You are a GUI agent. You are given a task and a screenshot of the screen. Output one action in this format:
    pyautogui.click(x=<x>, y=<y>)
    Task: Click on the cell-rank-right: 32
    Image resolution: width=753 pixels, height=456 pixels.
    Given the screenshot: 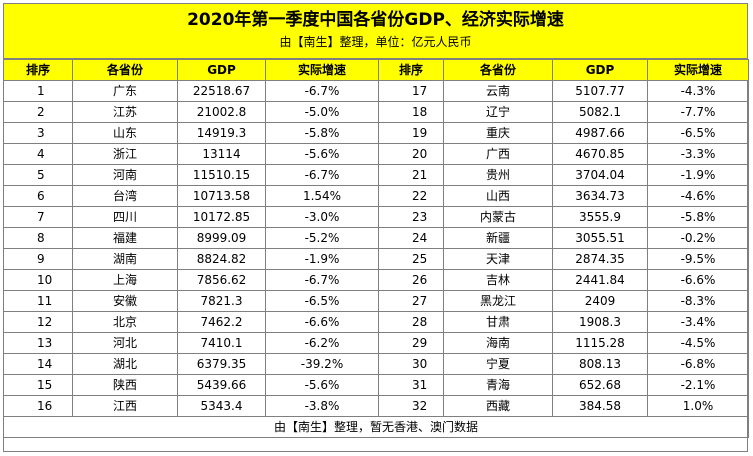 What is the action you would take?
    pyautogui.click(x=411, y=406)
    